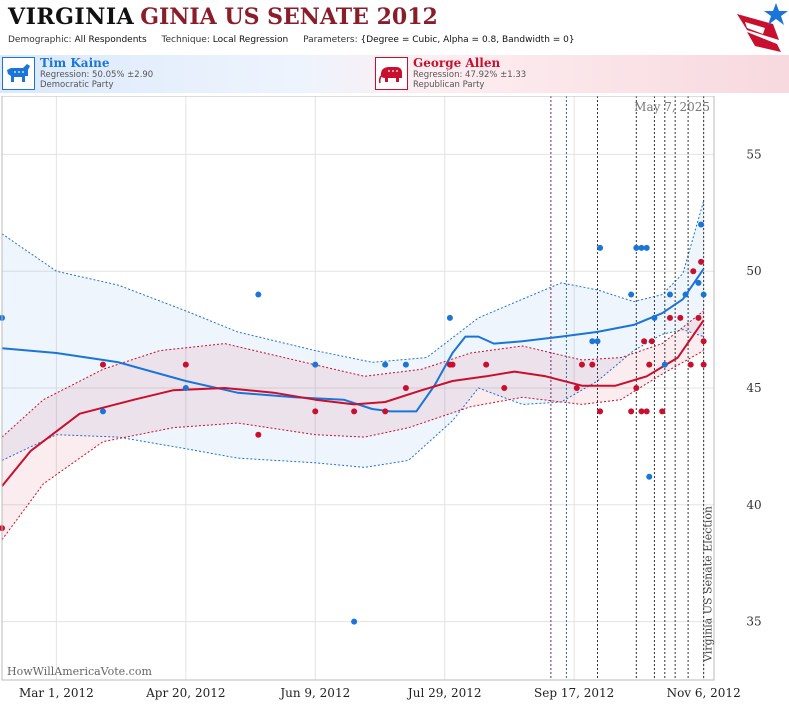 The image size is (789, 704). Describe the element at coordinates (79, 671) in the screenshot. I see `watermark: HowWillAmericaVote.com` at that location.